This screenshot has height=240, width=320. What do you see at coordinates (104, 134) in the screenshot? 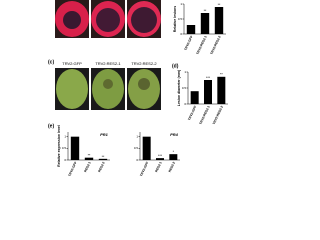
I see `chart-title: PR1` at bounding box center [104, 134].